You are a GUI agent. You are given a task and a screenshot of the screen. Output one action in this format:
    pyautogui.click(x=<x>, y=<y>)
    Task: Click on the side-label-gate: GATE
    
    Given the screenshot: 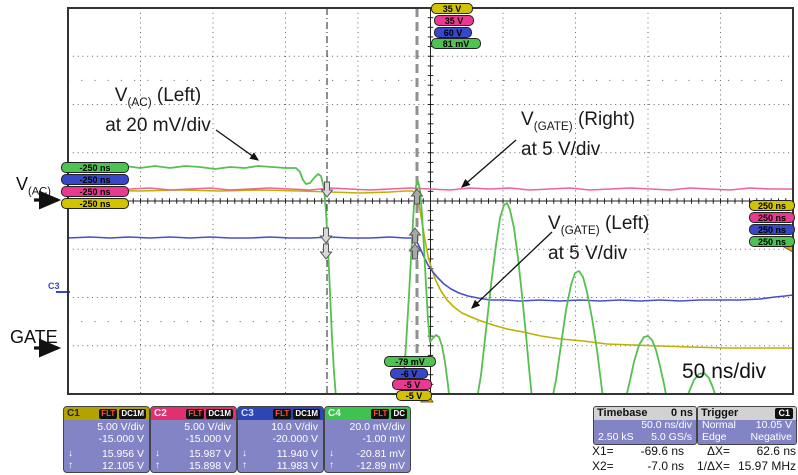 What is the action you would take?
    pyautogui.click(x=34, y=337)
    